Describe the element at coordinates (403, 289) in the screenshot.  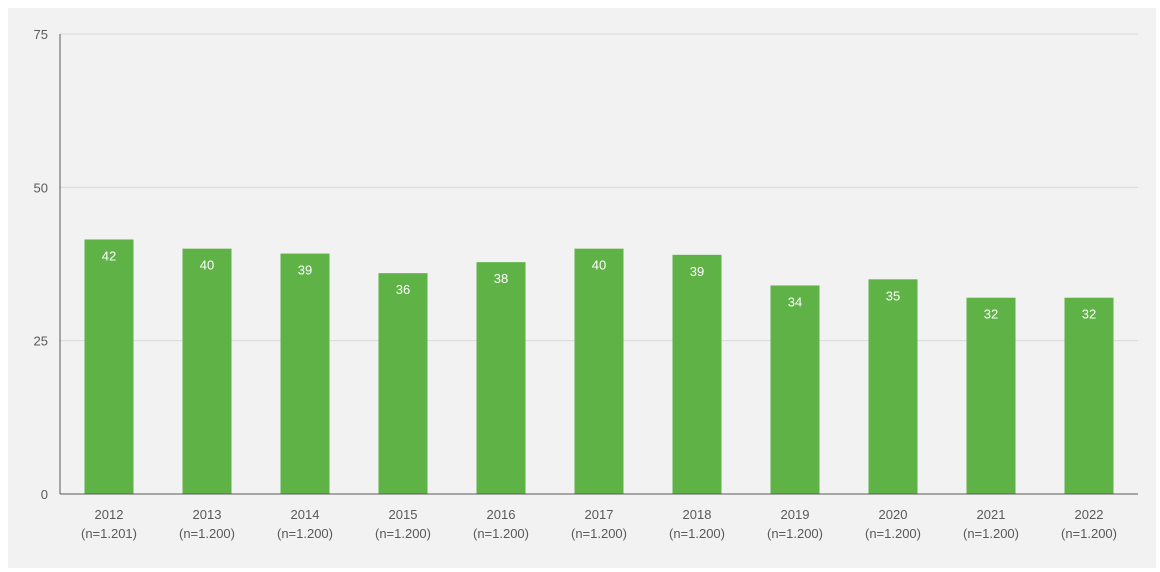
I see `data-label: 36` at that location.